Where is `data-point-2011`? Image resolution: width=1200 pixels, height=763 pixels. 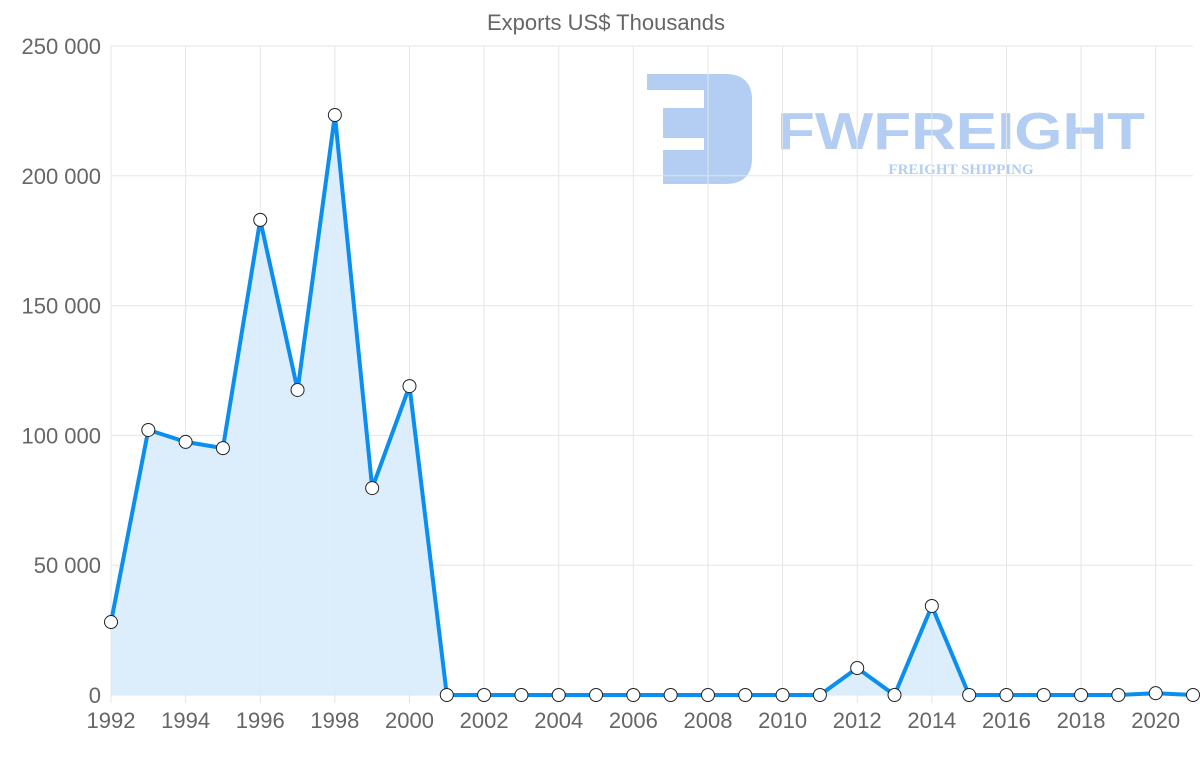 data-point-2011 is located at coordinates (819, 695).